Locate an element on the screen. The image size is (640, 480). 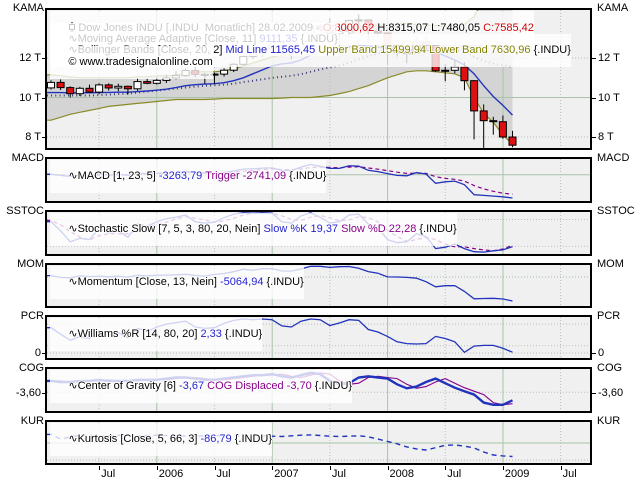
bb-upper-value: Upper Band 15499,94 is located at coordinates (370, 50).